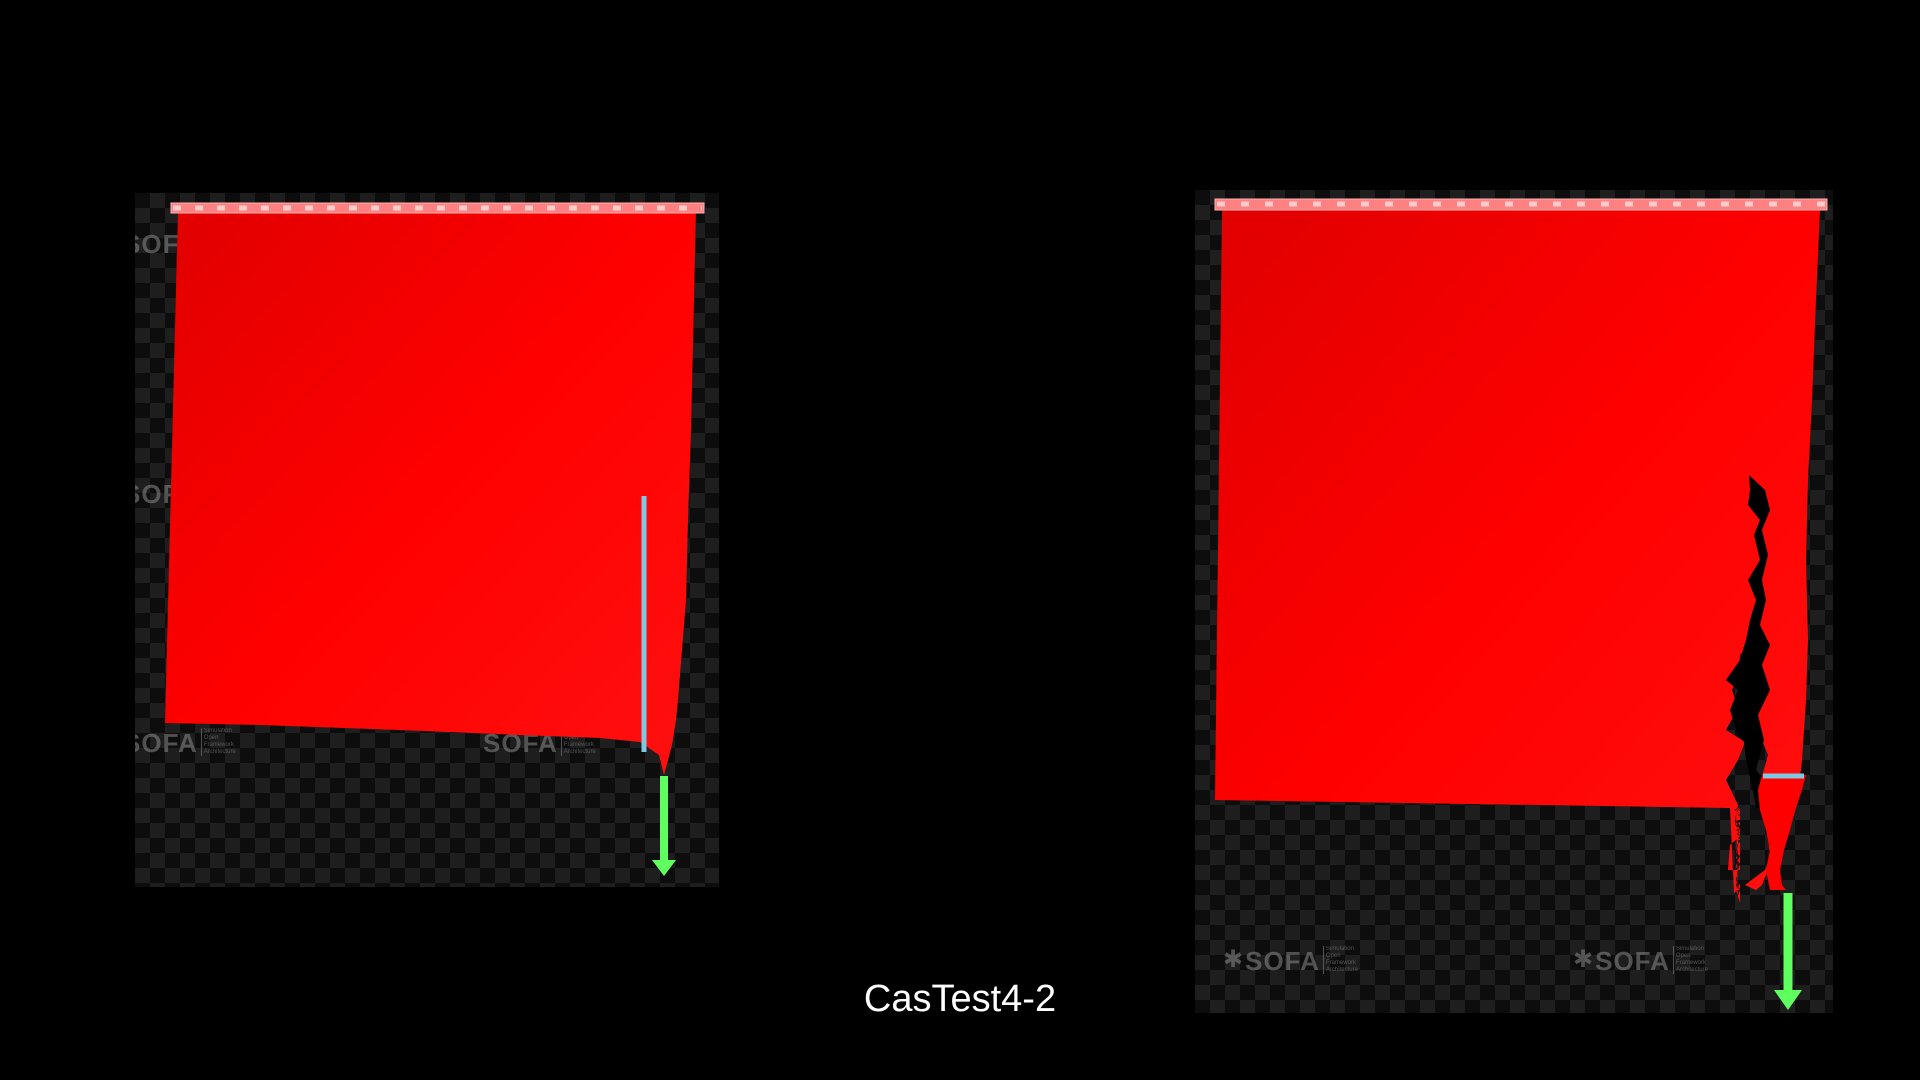 The width and height of the screenshot is (1920, 1080). I want to click on scene-caption: CasTest4-2, so click(960, 999).